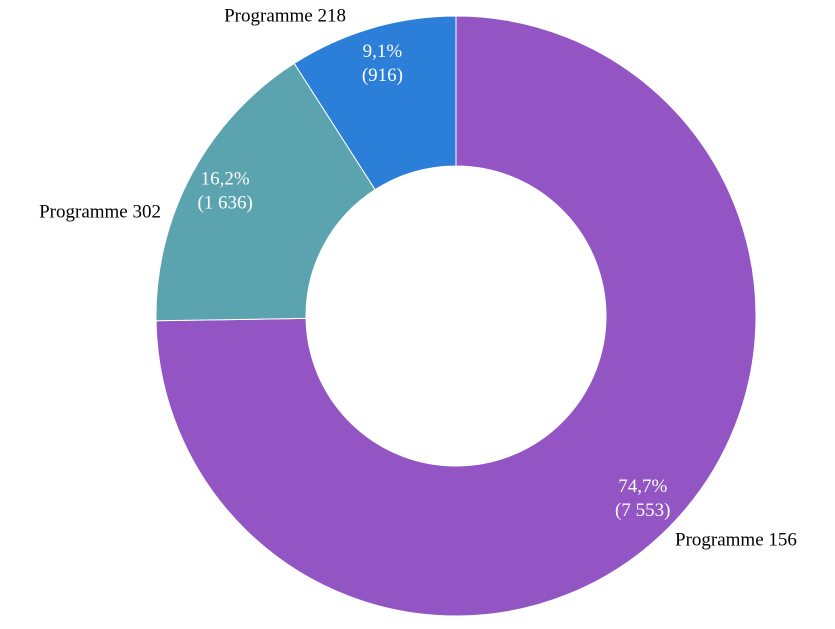 The width and height of the screenshot is (835, 629). What do you see at coordinates (736, 539) in the screenshot?
I see `category-label: Programme 156` at bounding box center [736, 539].